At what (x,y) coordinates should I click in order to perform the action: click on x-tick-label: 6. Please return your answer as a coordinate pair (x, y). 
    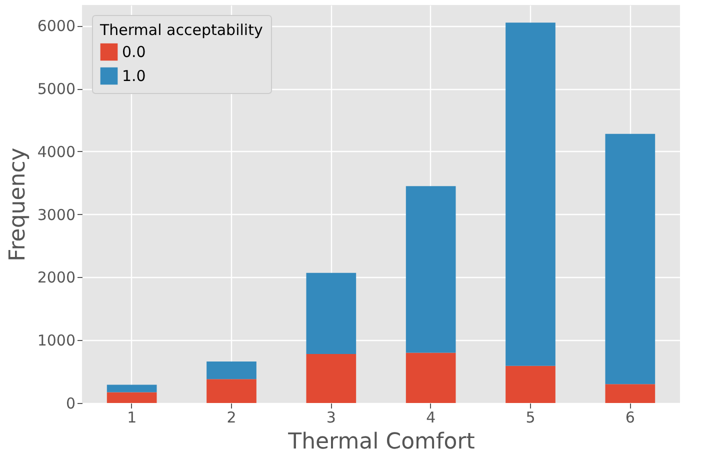
    Looking at the image, I should click on (630, 417).